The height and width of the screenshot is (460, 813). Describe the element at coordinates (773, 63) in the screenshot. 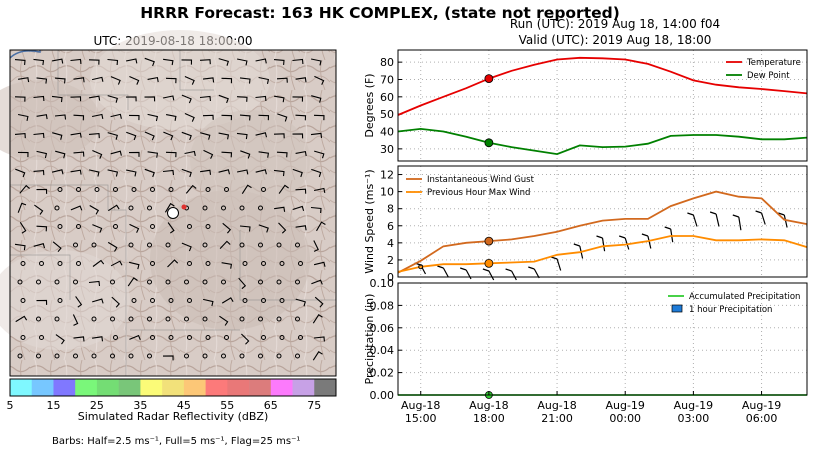

I see `legend-label: Temperature` at that location.